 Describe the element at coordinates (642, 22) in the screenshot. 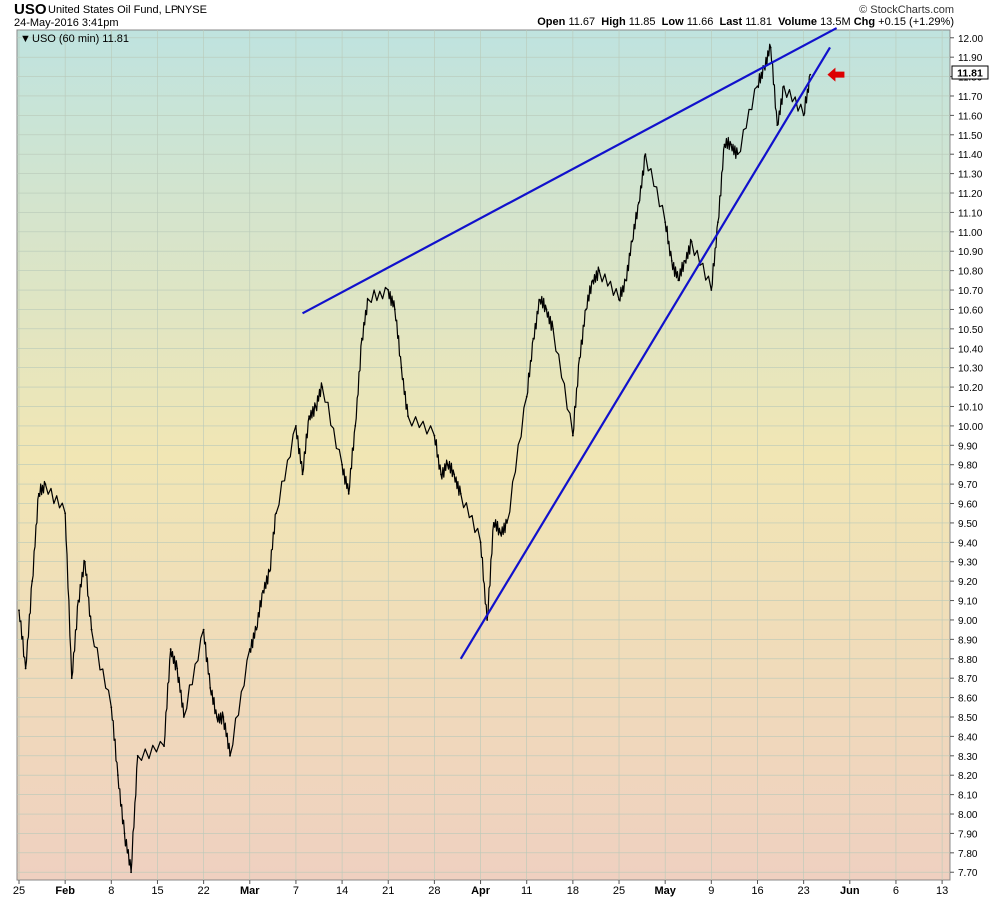

I see `high-value: 11.85` at that location.